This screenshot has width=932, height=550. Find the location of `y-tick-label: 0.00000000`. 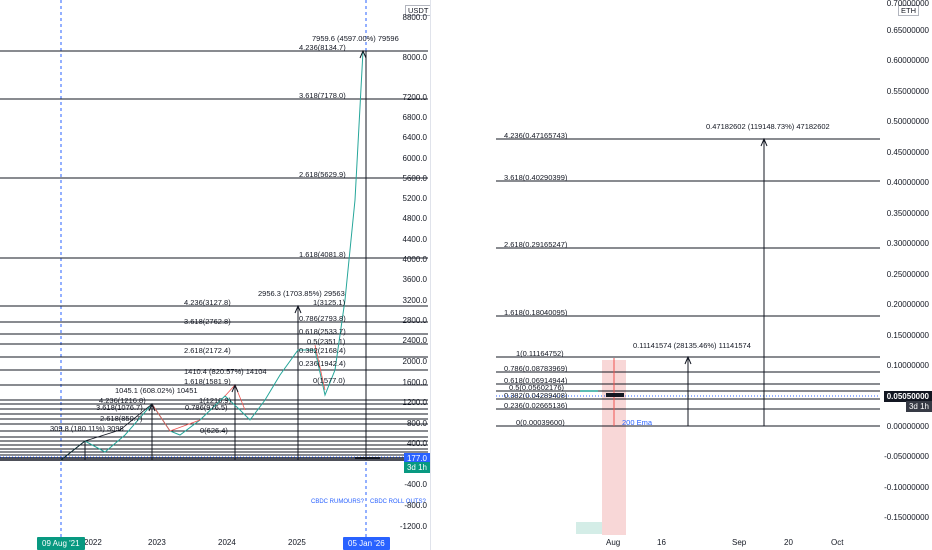

y-tick-label: 0.00000000 is located at coordinates (907, 426).